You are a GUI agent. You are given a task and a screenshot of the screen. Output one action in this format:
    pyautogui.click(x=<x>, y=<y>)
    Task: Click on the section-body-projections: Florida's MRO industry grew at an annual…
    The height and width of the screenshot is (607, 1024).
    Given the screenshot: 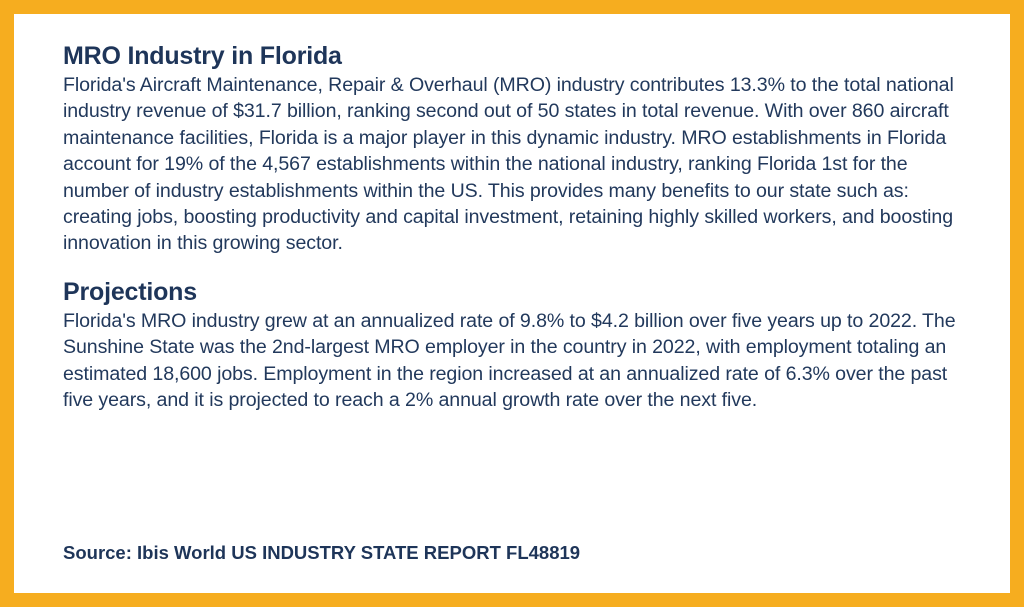 What is the action you would take?
    pyautogui.click(x=509, y=360)
    